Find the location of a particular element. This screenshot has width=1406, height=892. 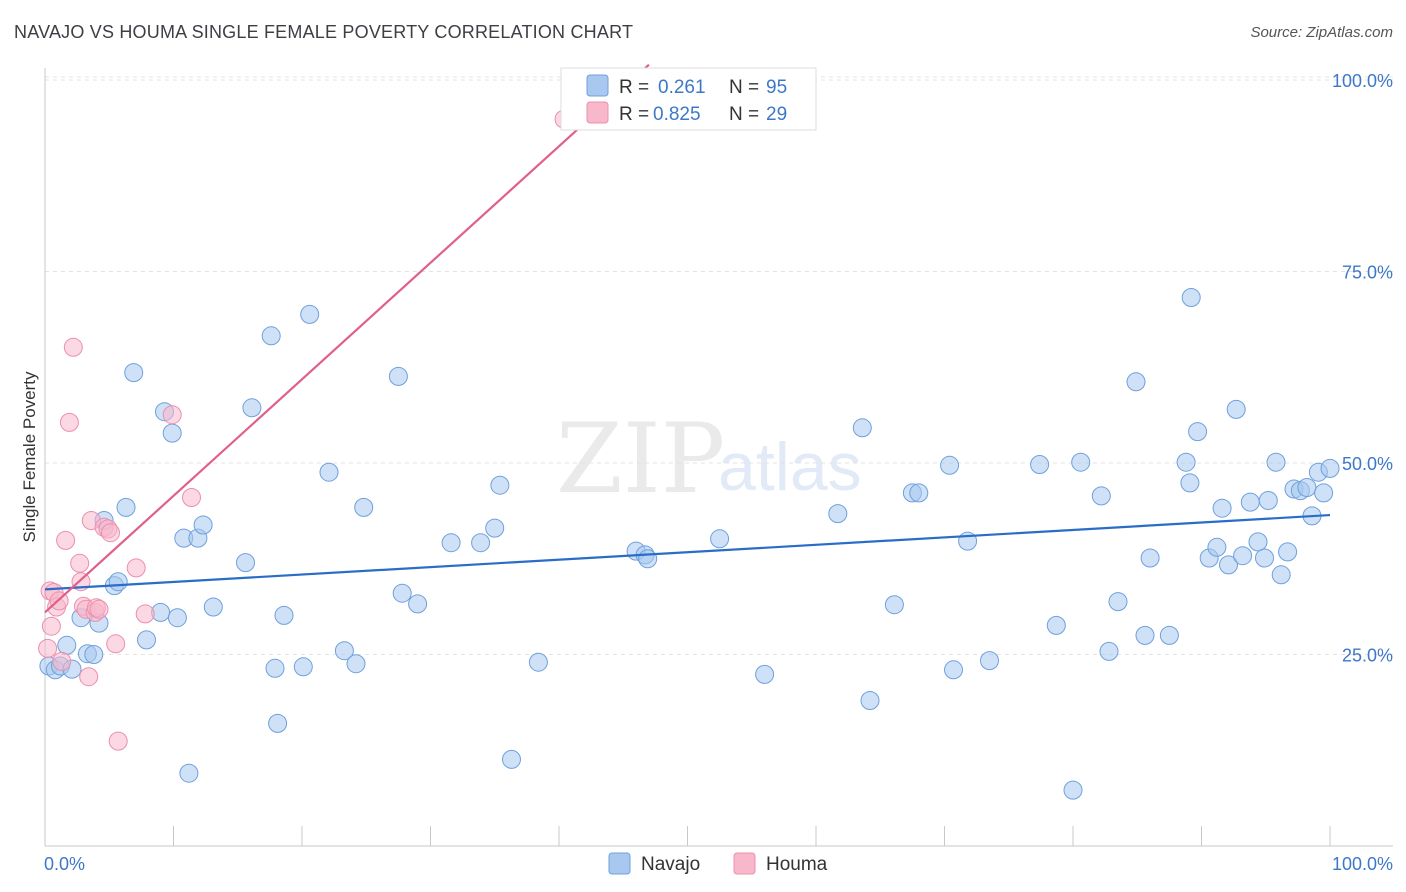

series-legend: Navajo Houma is located at coordinates (718, 863).